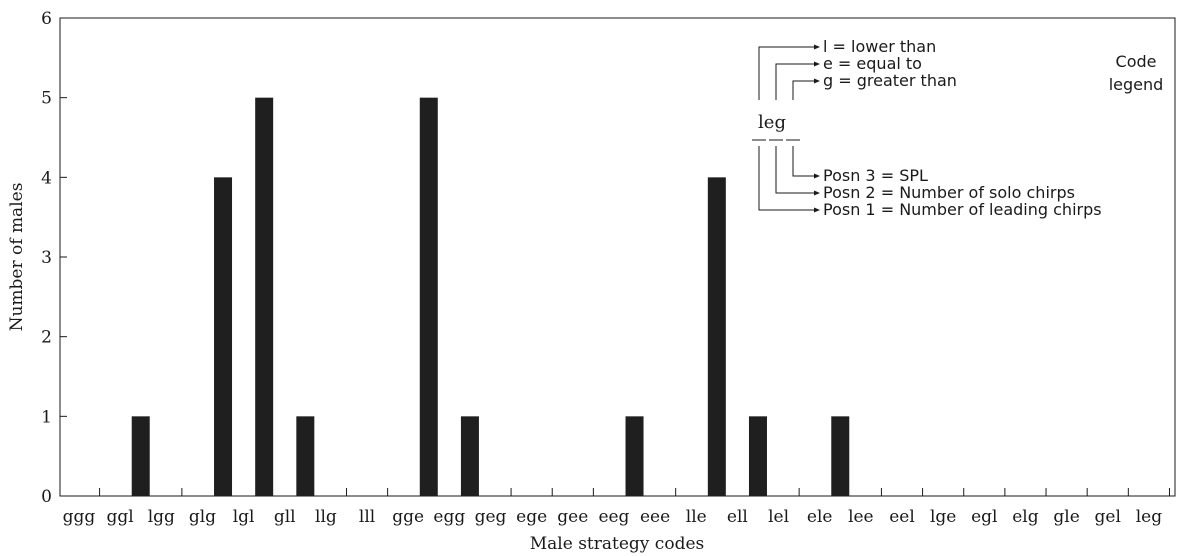 The height and width of the screenshot is (556, 1195). What do you see at coordinates (46, 338) in the screenshot?
I see `y-tick-label: 2` at bounding box center [46, 338].